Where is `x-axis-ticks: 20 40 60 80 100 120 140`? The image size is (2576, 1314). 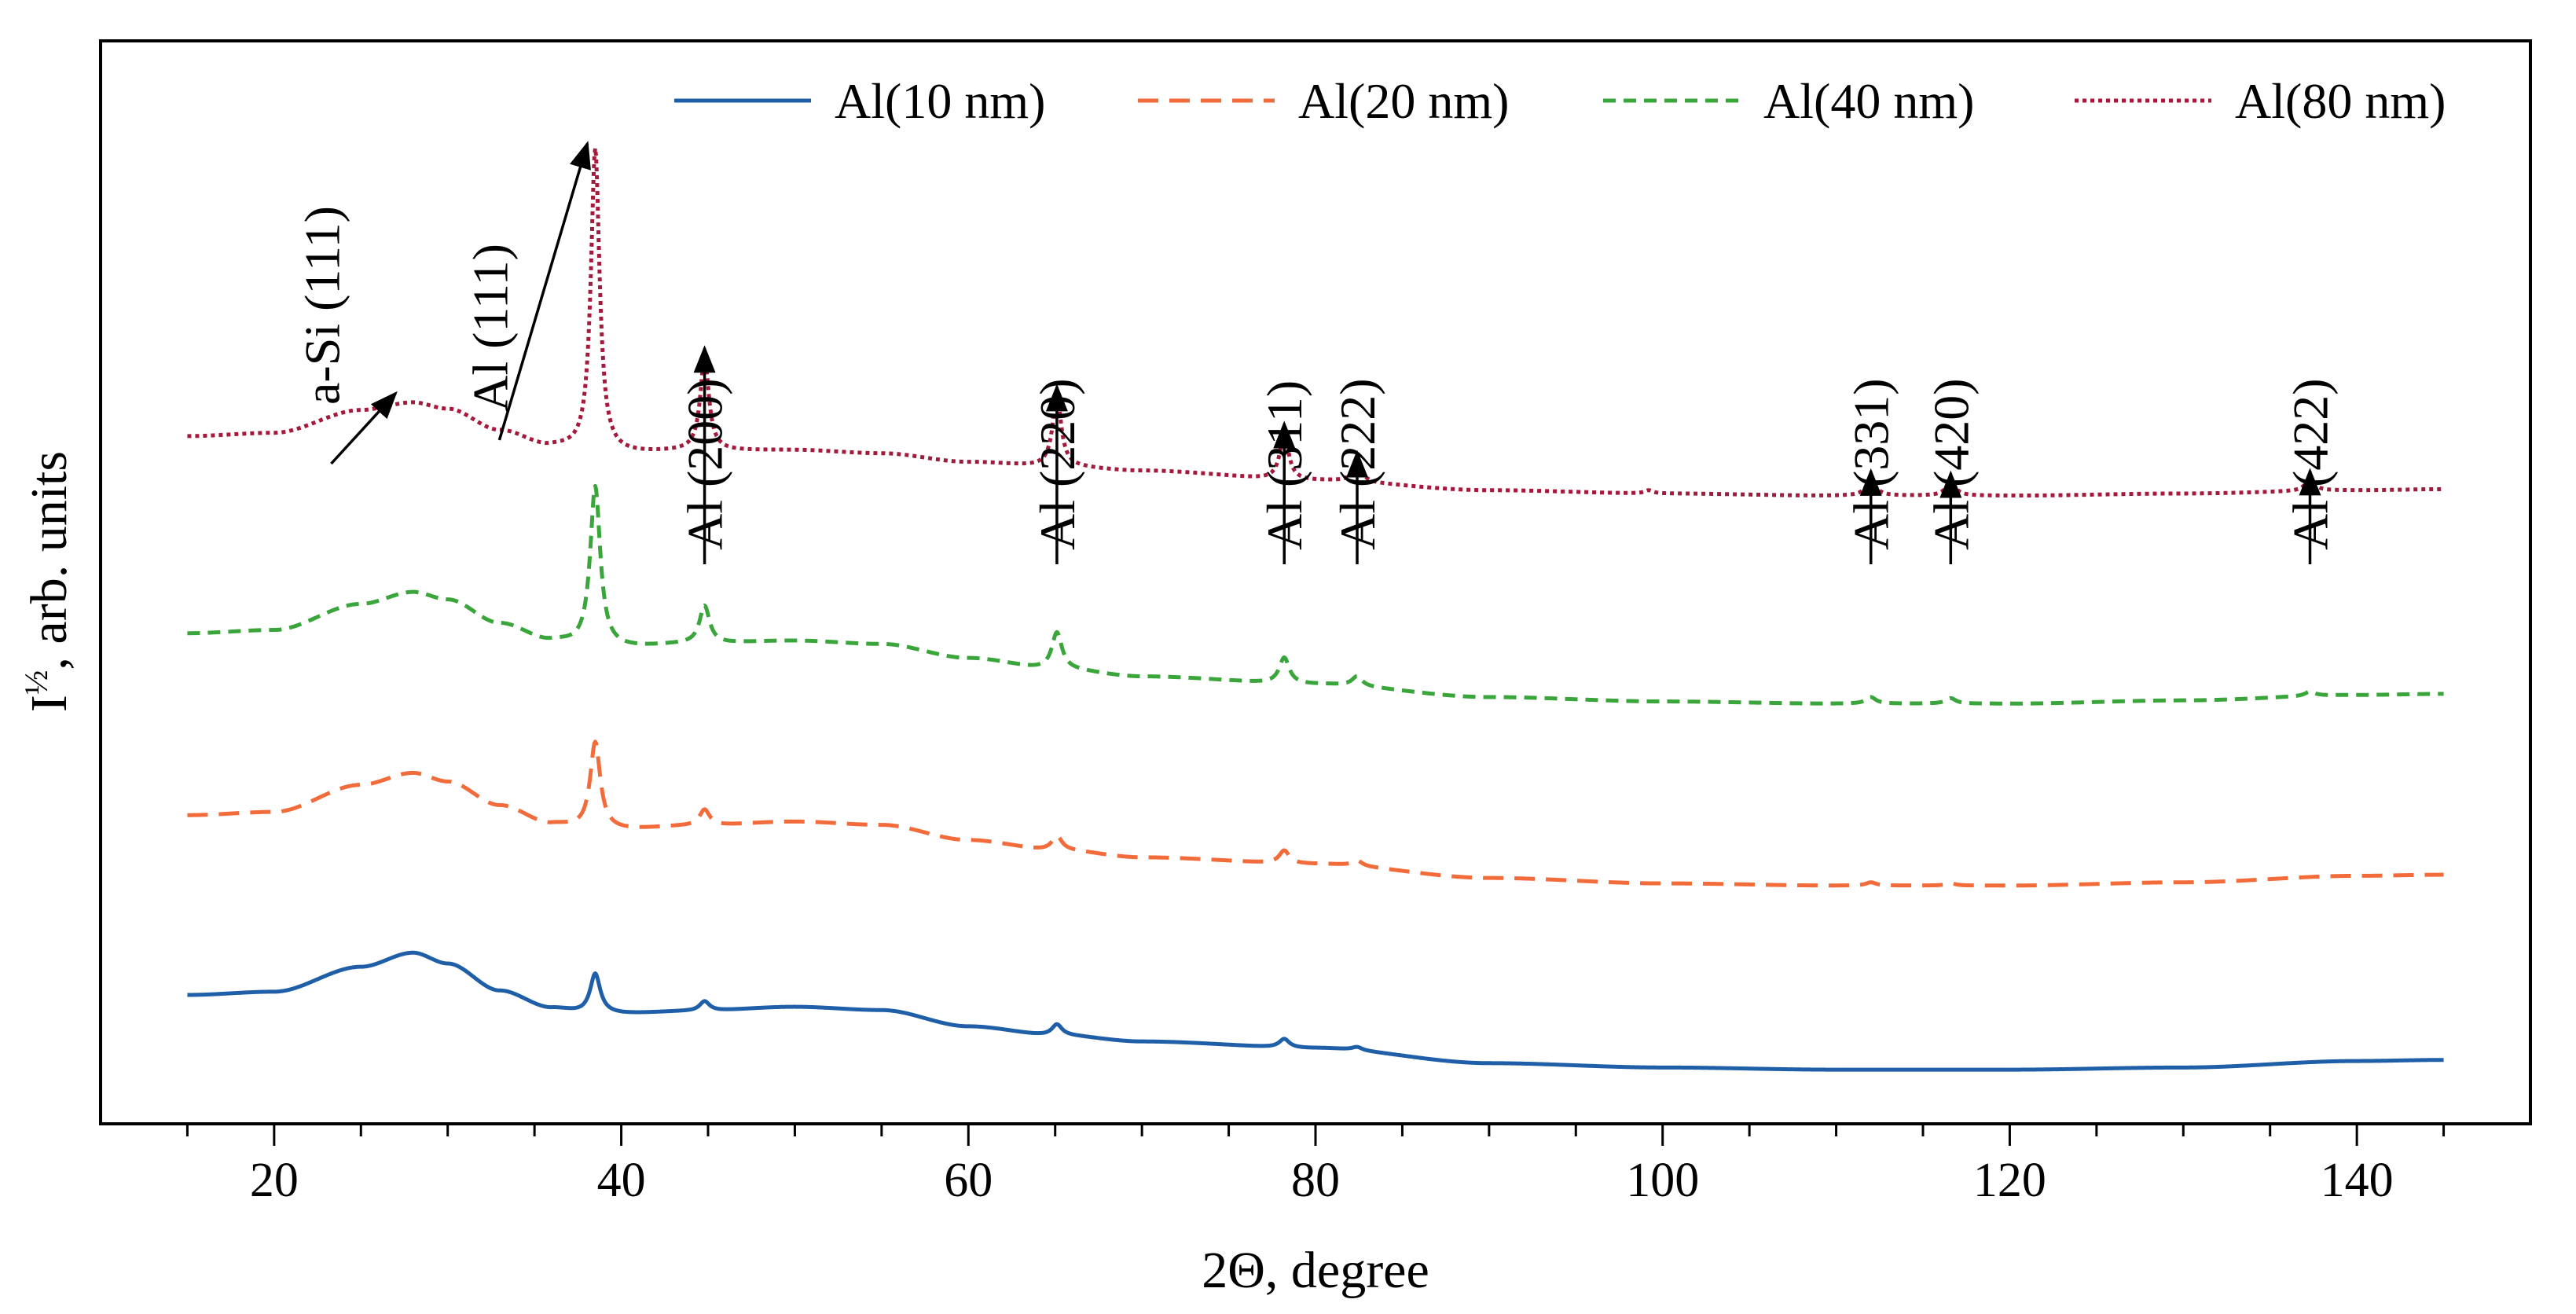 x-axis-ticks: 20 40 60 80 100 120 140 is located at coordinates (1316, 1165).